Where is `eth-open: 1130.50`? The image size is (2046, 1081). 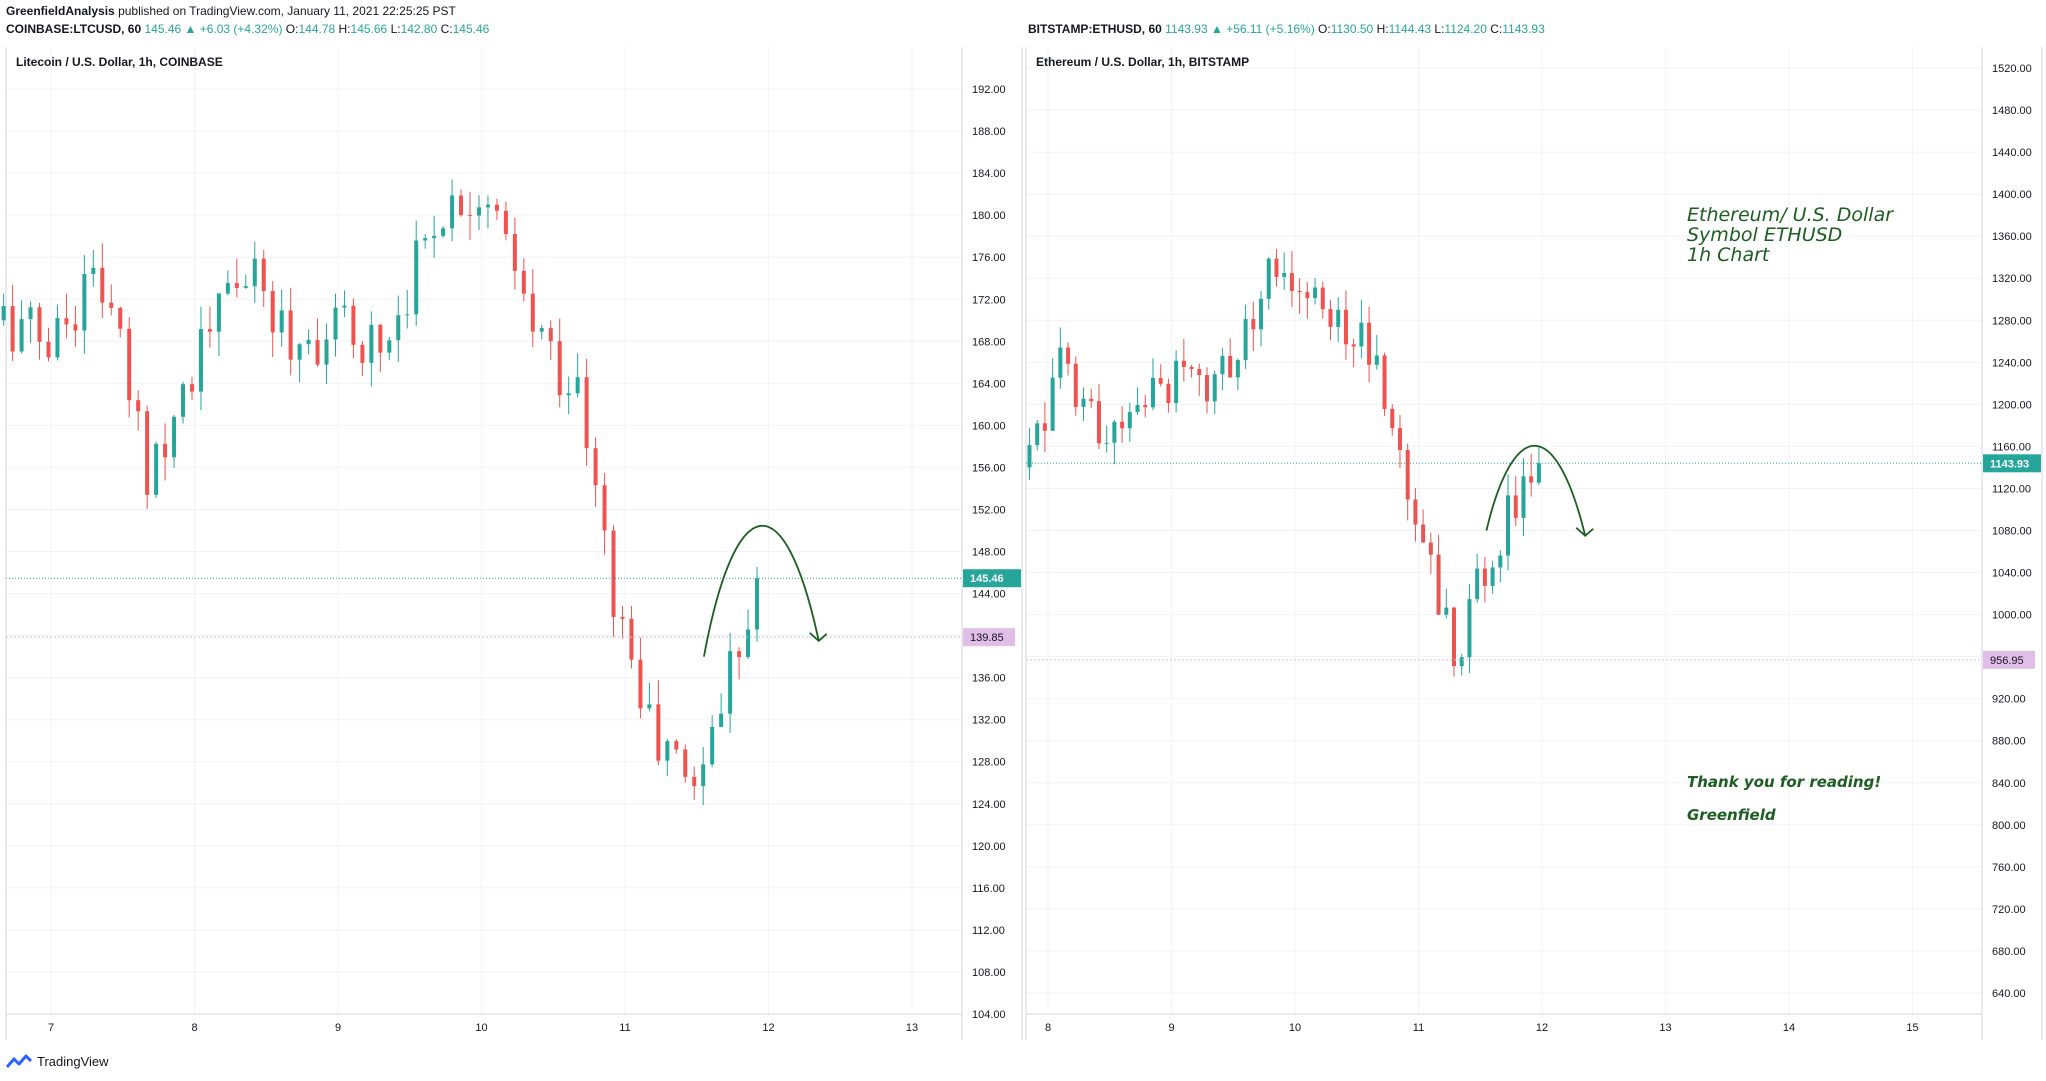
eth-open: 1130.50 is located at coordinates (1352, 29).